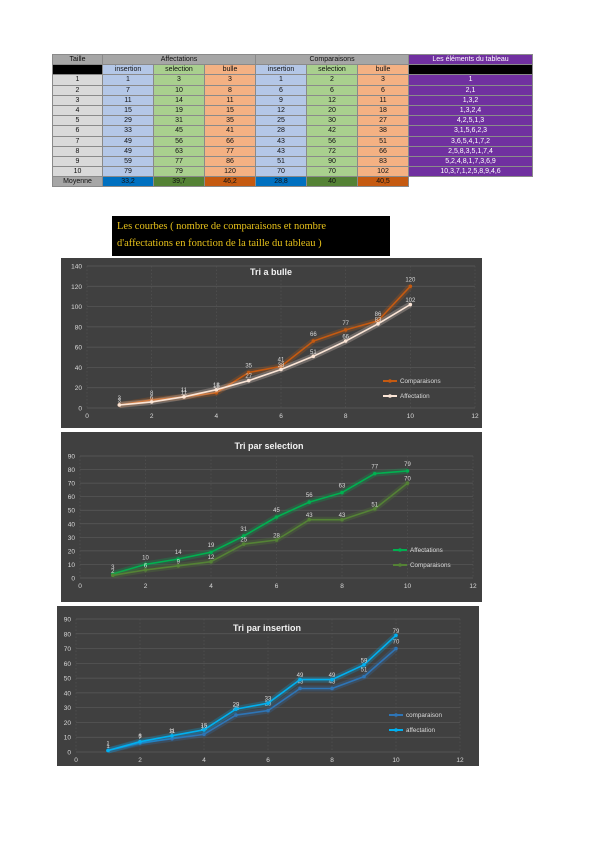  Describe the element at coordinates (471, 151) in the screenshot. I see `elements-cell: 2,5,8,3,5,1,7,4` at that location.